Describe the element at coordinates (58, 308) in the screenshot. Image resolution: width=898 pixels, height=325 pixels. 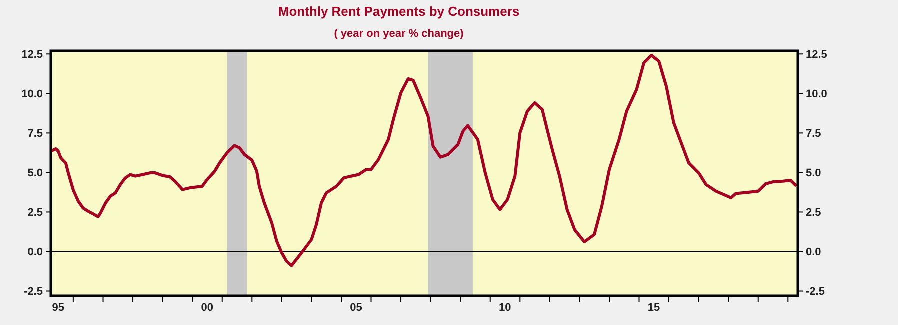
I see `x-tick-label: 95` at that location.